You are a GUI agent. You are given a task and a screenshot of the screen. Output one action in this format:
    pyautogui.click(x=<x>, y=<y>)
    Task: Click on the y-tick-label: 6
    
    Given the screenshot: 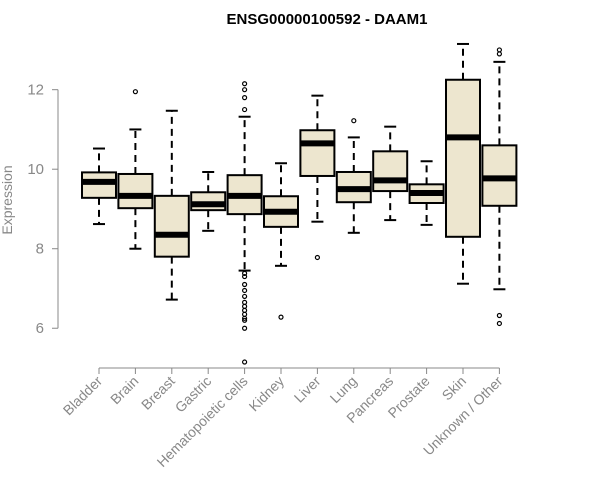 What is the action you would take?
    pyautogui.click(x=40, y=328)
    